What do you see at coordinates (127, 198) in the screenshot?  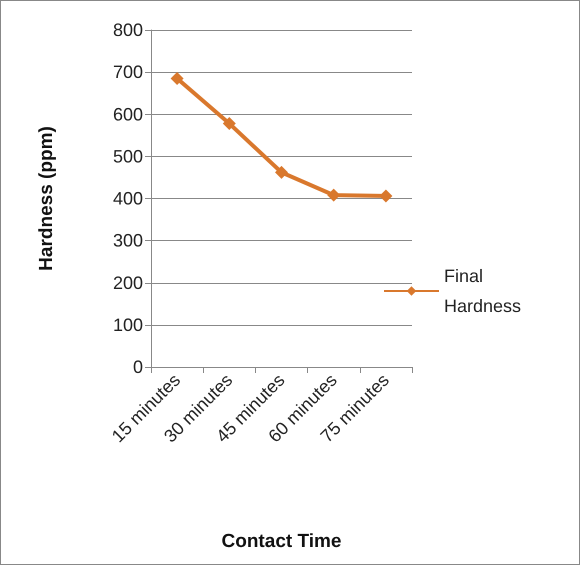 I see `y-tick-label: 400` at bounding box center [127, 198].